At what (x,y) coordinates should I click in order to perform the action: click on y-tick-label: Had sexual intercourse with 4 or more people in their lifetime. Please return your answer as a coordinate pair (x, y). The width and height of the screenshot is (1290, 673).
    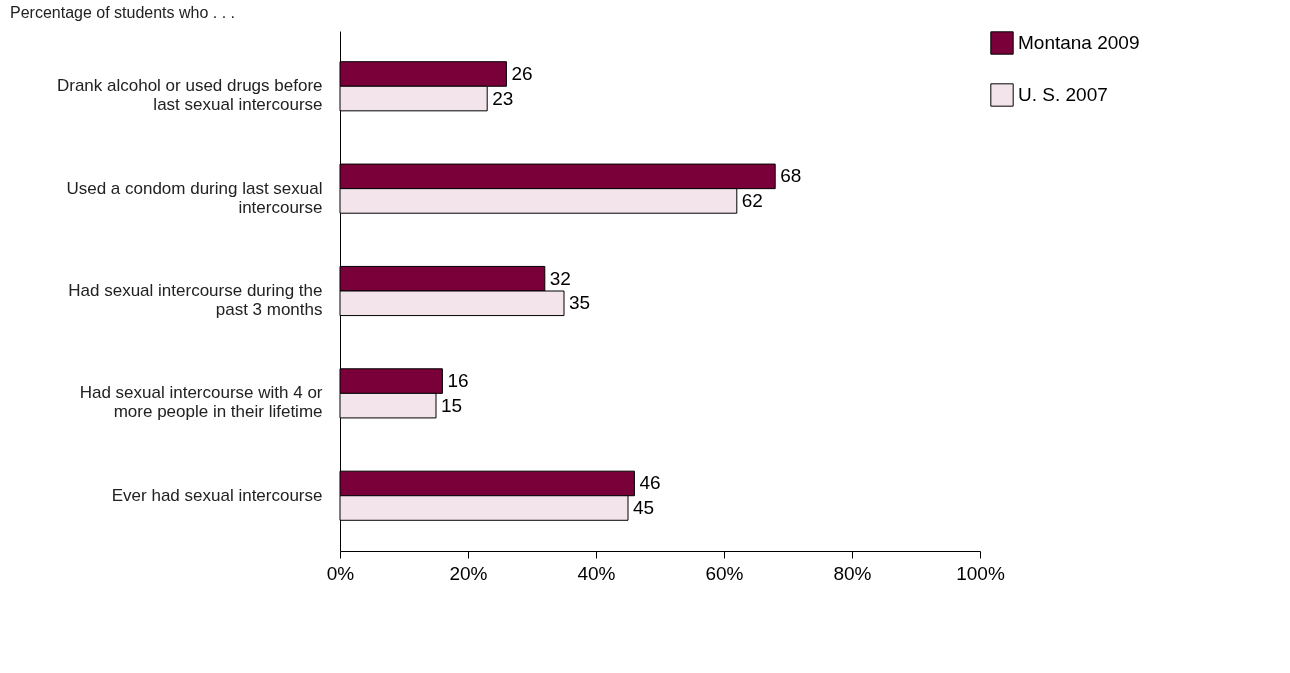
    Looking at the image, I should click on (201, 402).